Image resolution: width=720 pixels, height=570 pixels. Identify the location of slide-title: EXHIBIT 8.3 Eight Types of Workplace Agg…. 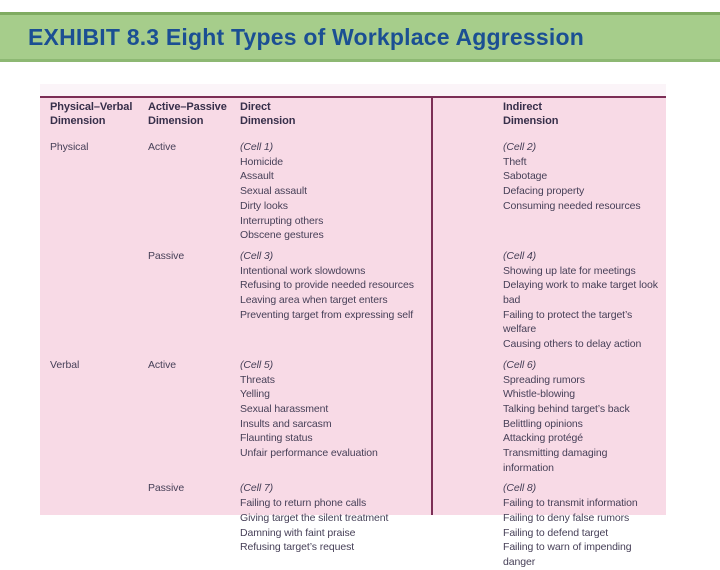
(306, 36).